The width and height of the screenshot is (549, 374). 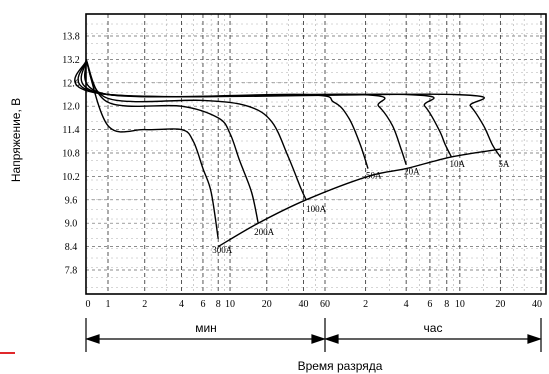 What do you see at coordinates (340, 366) in the screenshot?
I see `x-axis-label: Время разряда` at bounding box center [340, 366].